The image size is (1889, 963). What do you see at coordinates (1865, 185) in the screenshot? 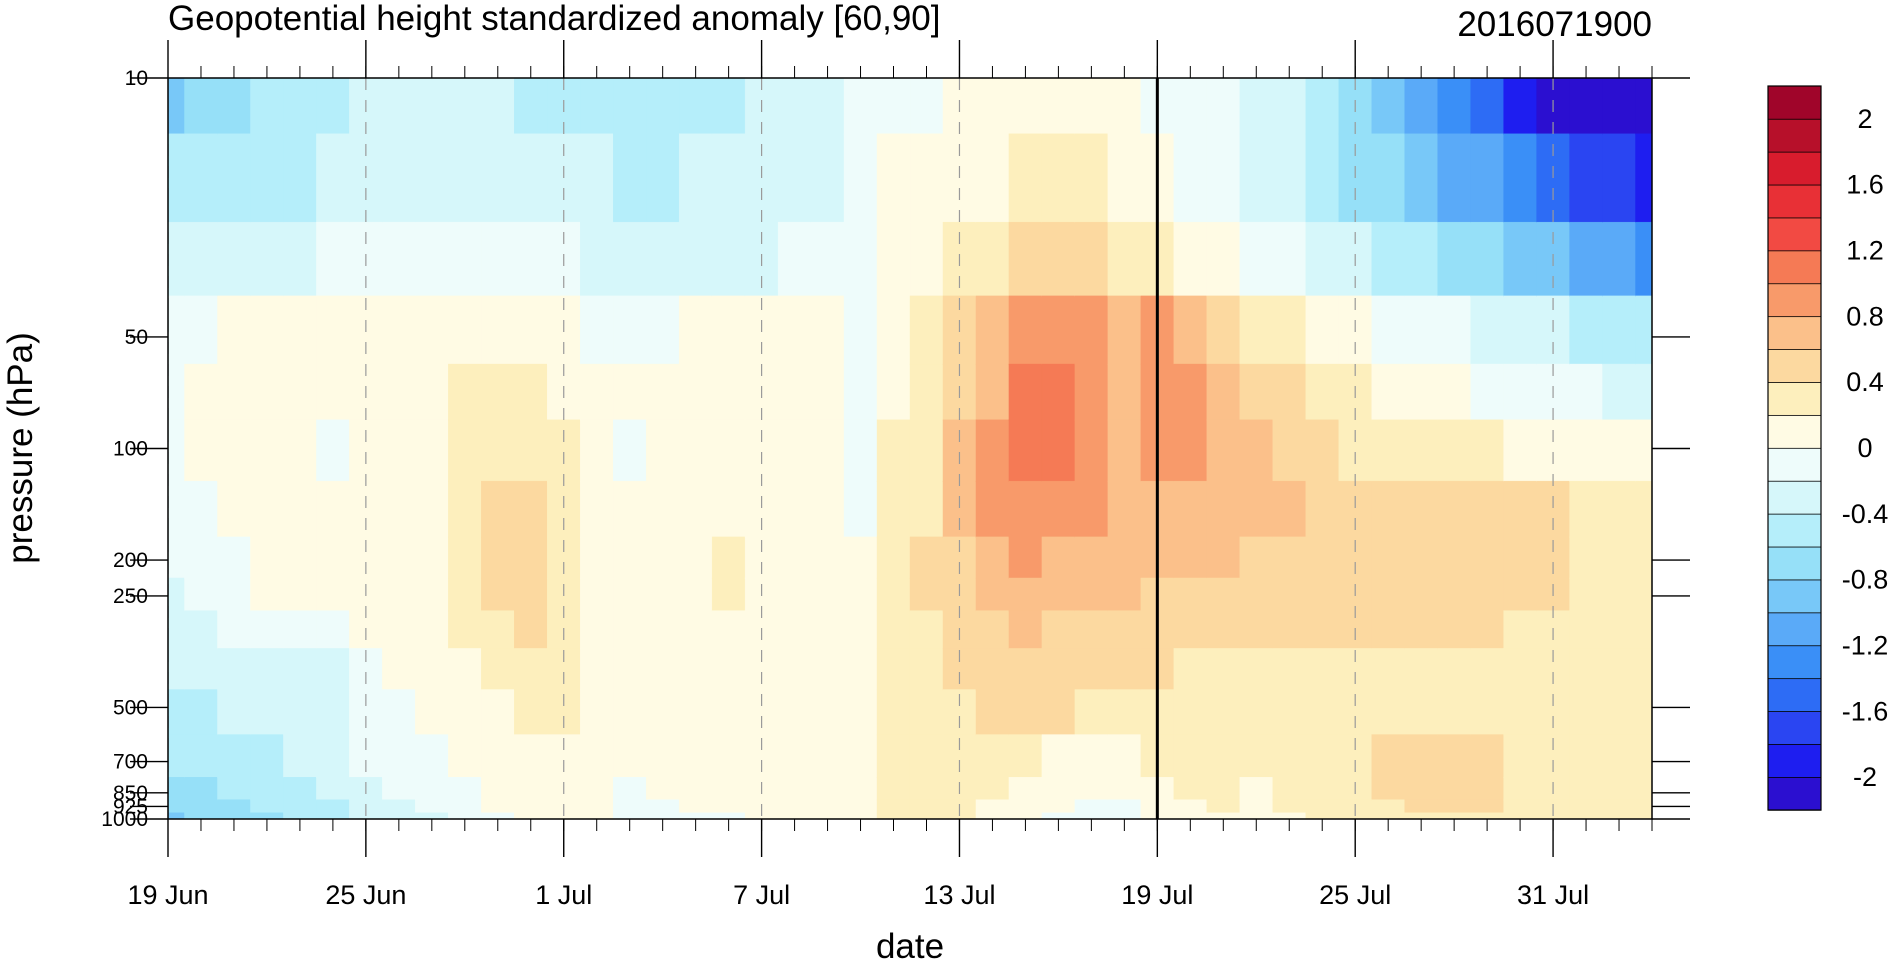
I see `colorbar-label: 1.6` at bounding box center [1865, 185].